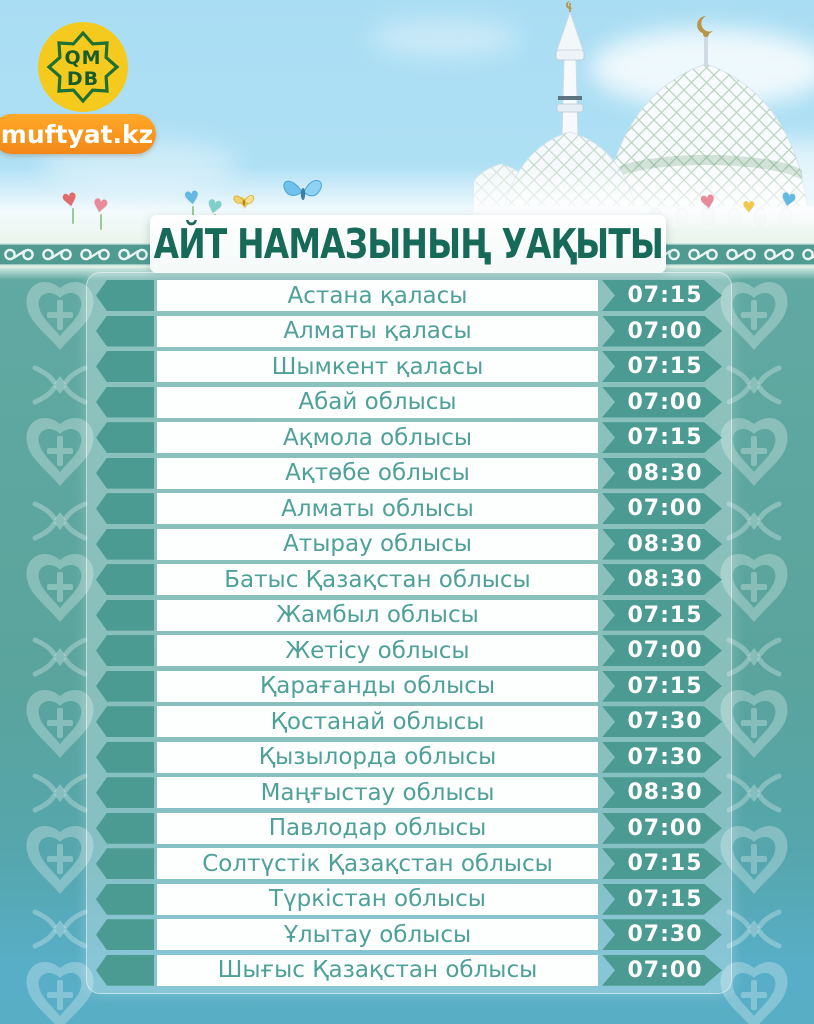  I want to click on schedule-row: Шымкент қаласы 07:15, so click(409, 367).